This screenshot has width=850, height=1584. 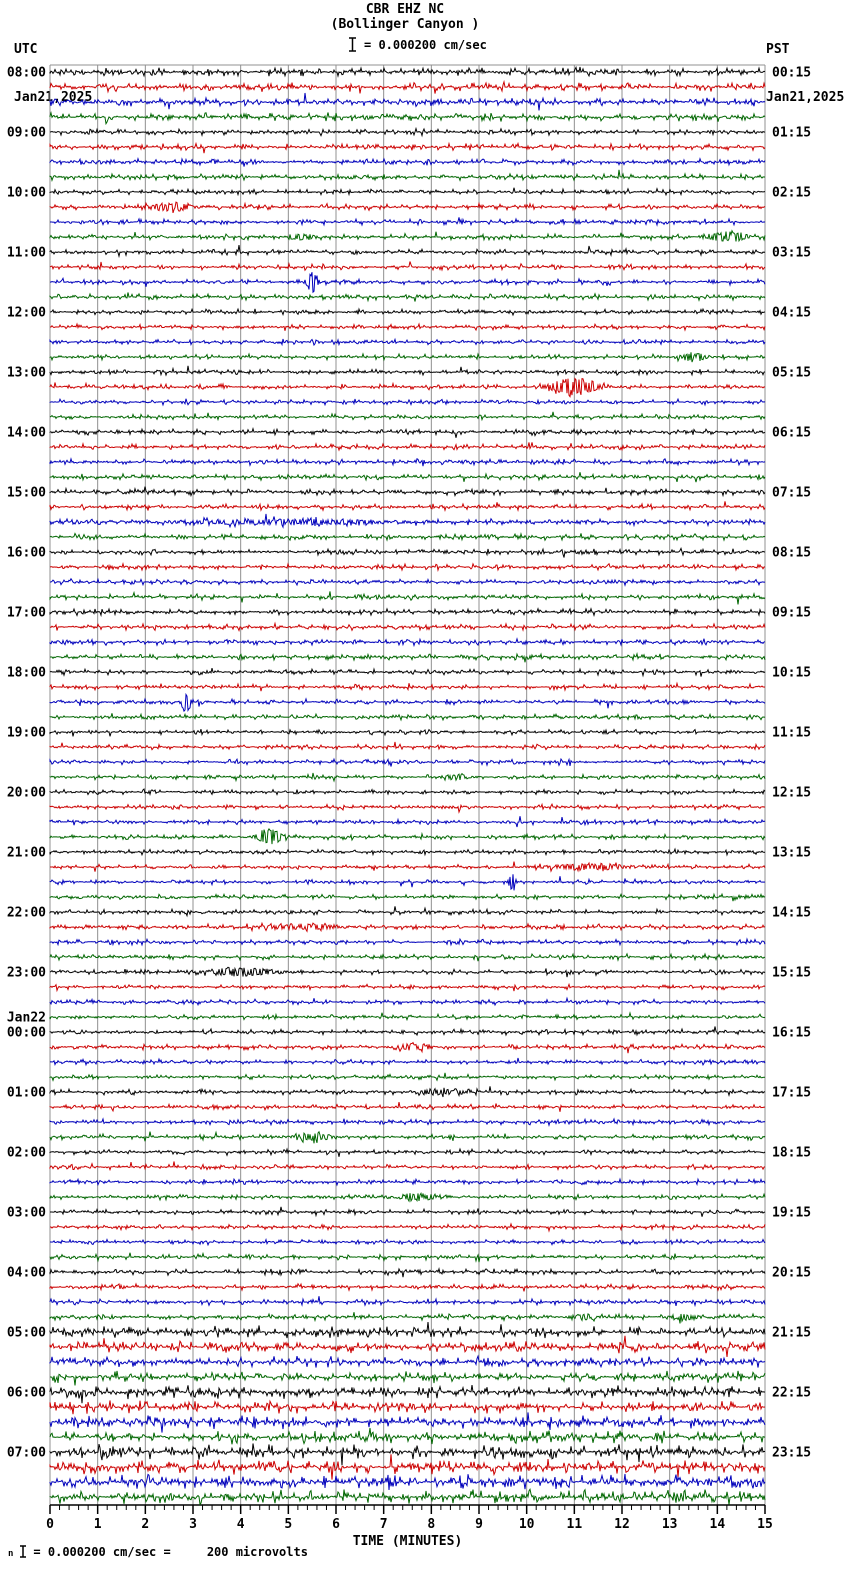 I want to click on utc-header: UTC Jan21,2025, so click(x=53, y=74).